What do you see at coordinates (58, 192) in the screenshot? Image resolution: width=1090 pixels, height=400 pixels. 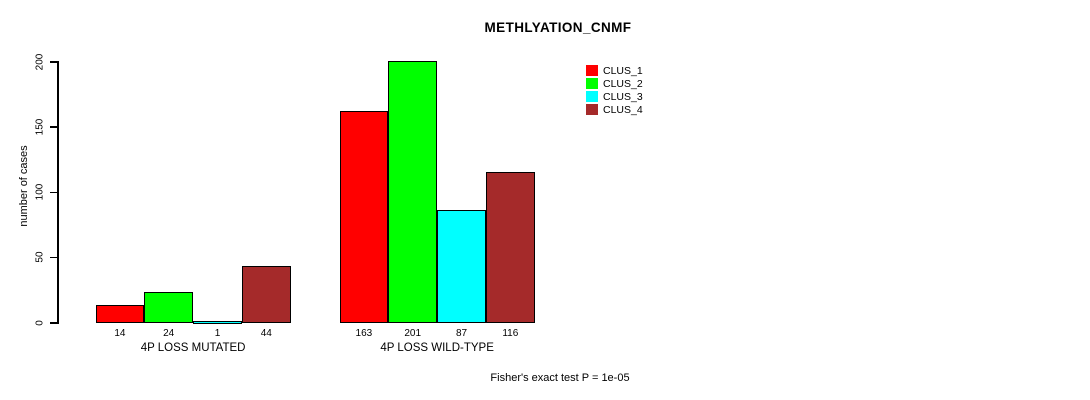 I see `y-axis-line` at bounding box center [58, 192].